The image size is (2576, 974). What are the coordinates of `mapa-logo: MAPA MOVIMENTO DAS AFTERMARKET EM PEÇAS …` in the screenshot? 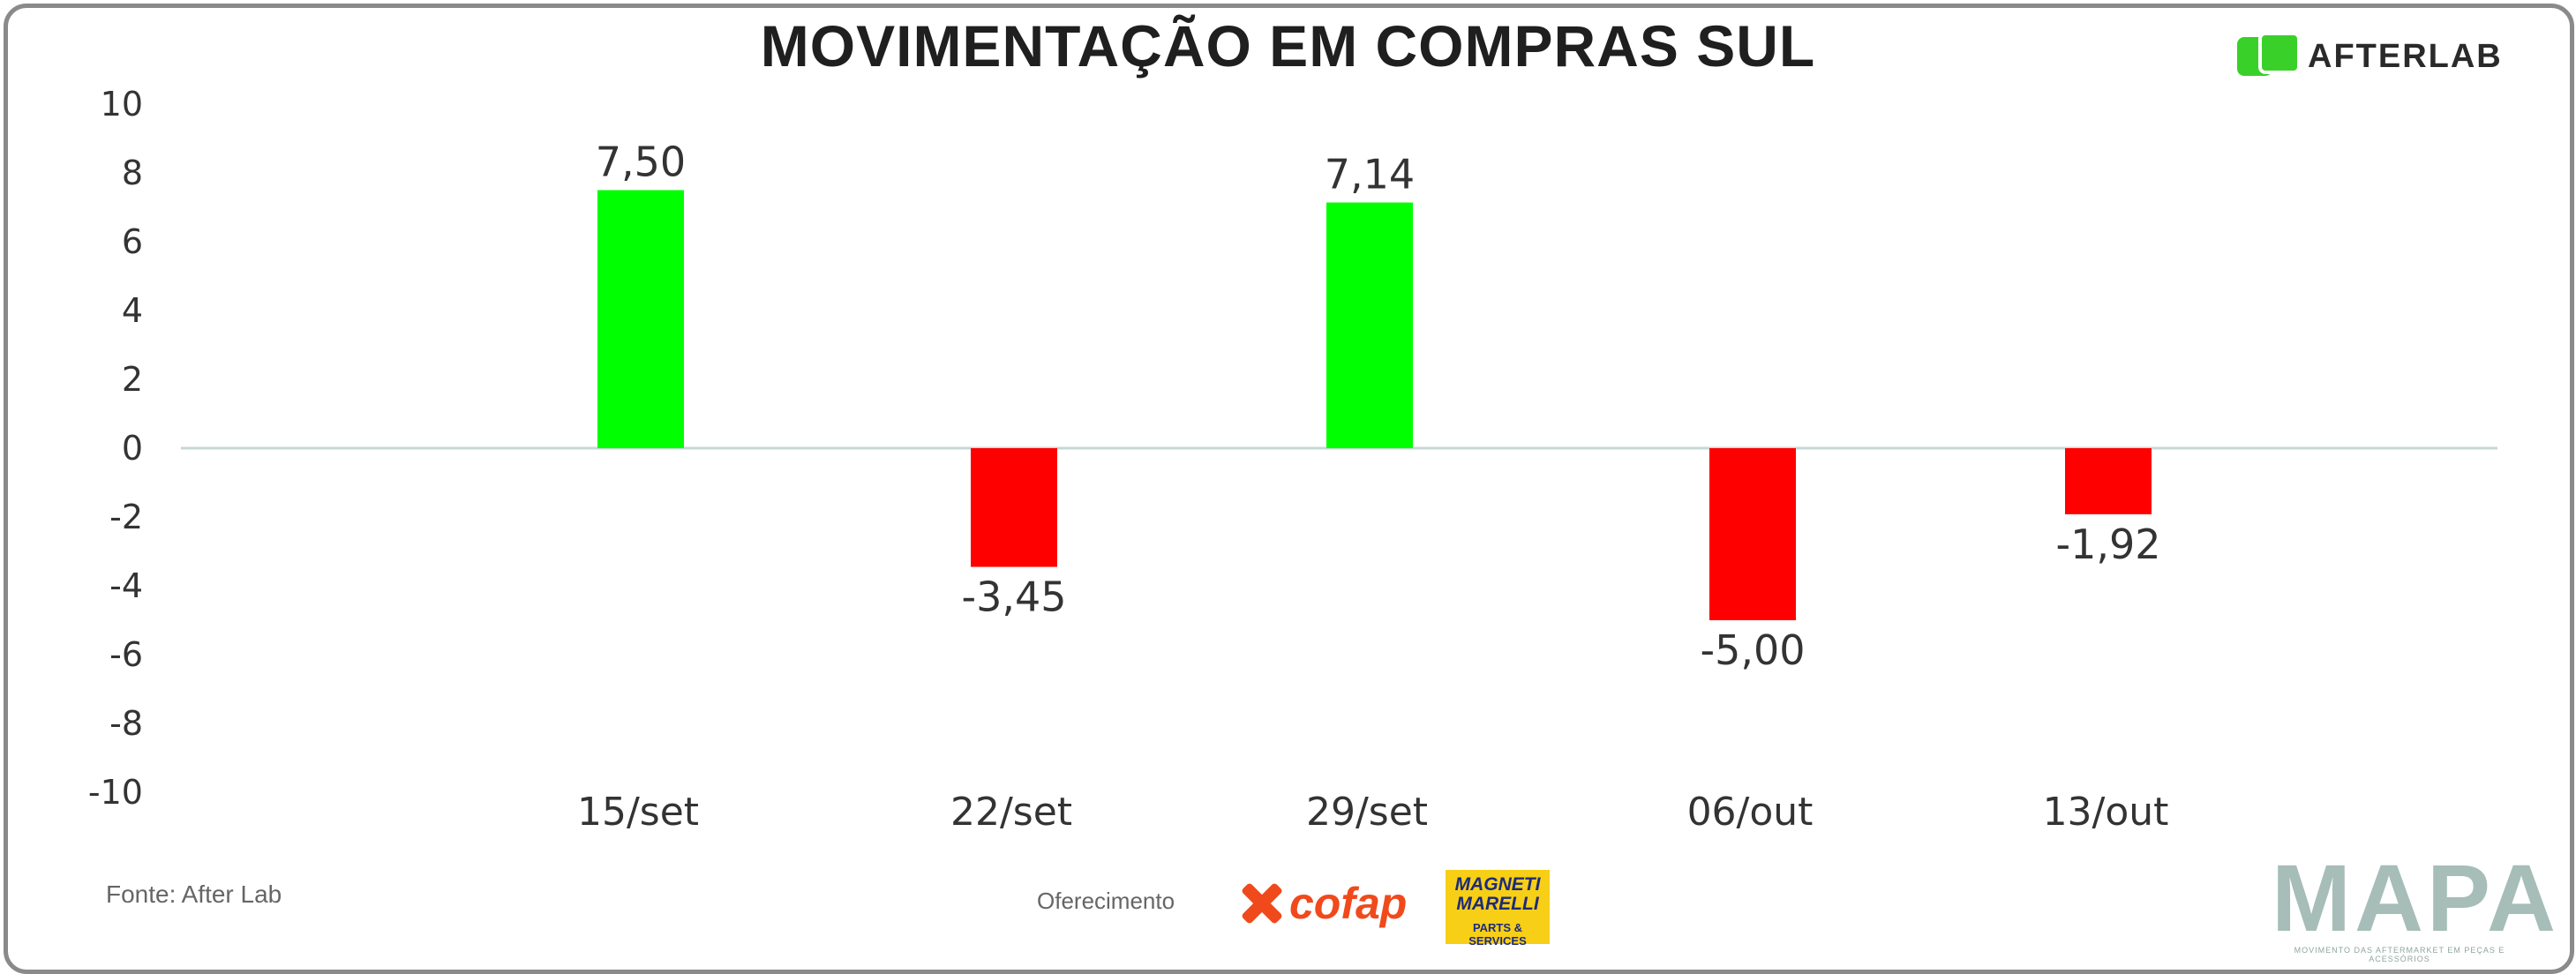 It's located at (2415, 904).